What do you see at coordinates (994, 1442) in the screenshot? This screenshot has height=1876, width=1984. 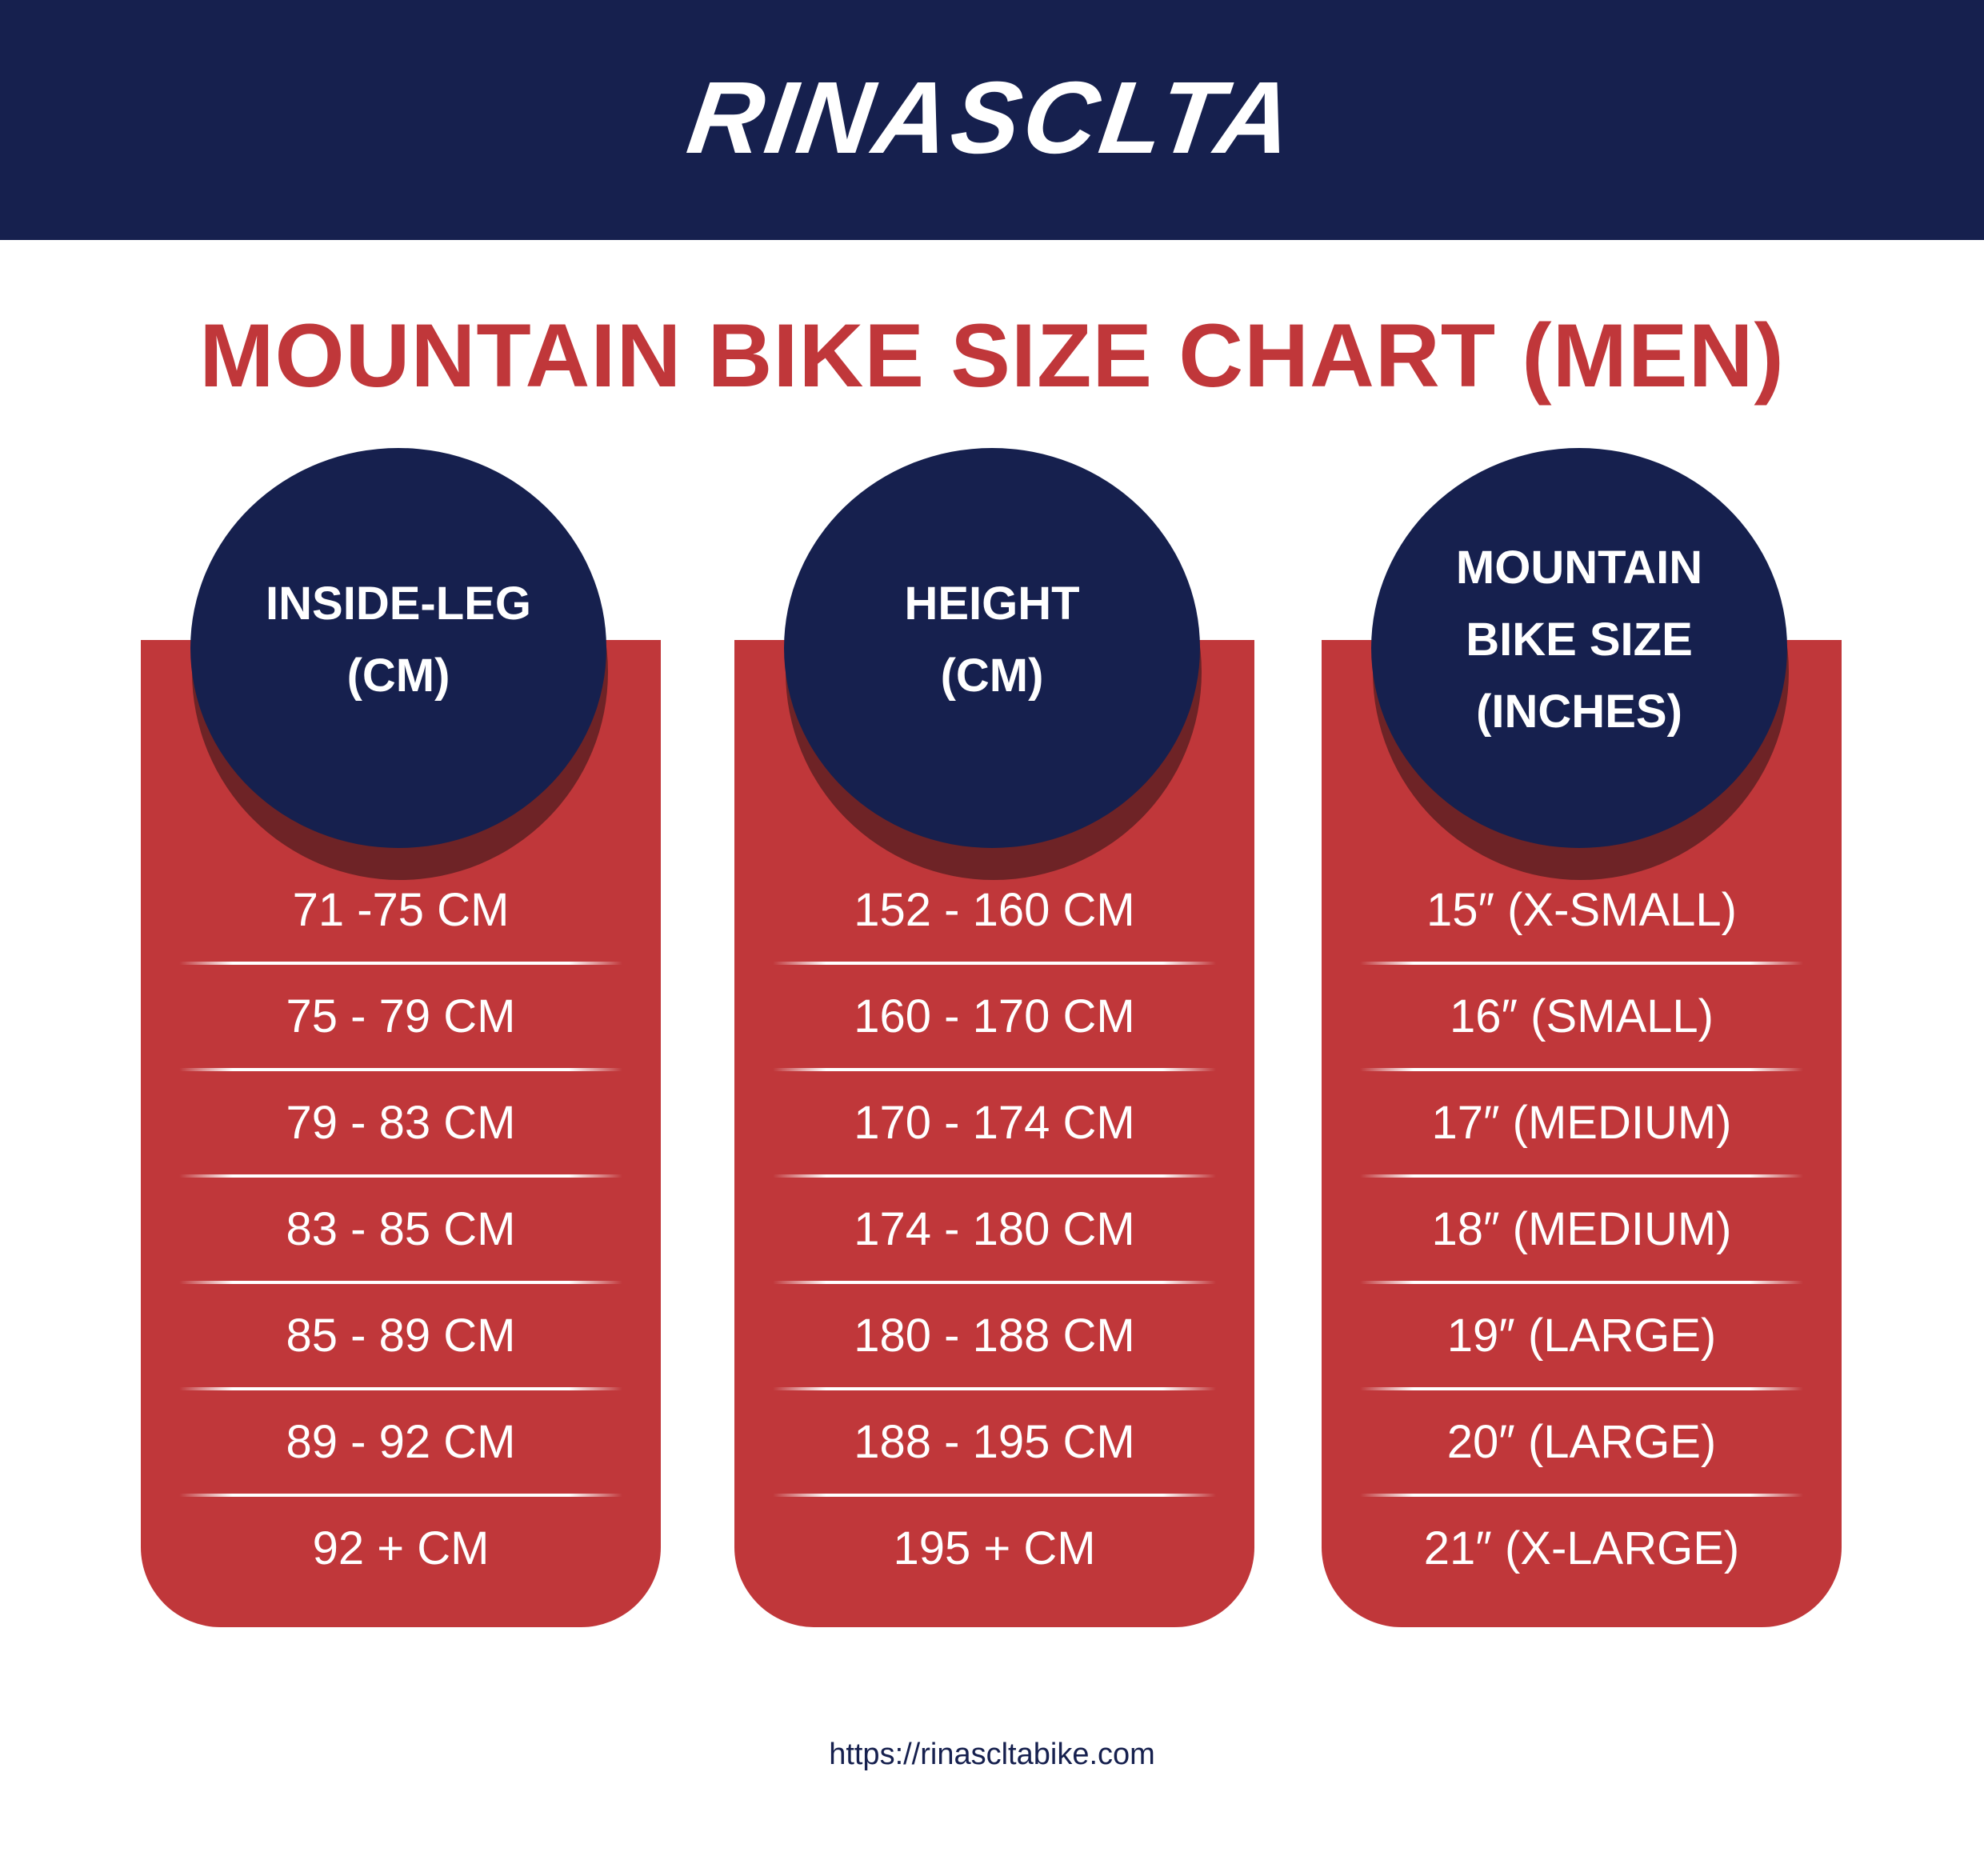 I see `table-cell: 188 - 195 CM` at bounding box center [994, 1442].